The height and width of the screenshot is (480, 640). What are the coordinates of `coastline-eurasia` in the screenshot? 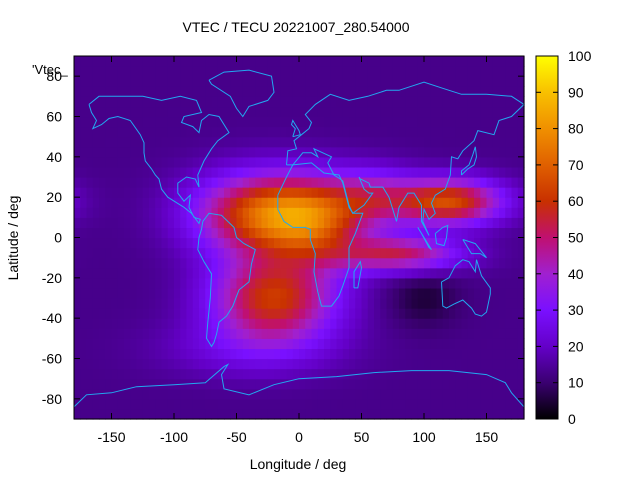 It's located at (405, 158).